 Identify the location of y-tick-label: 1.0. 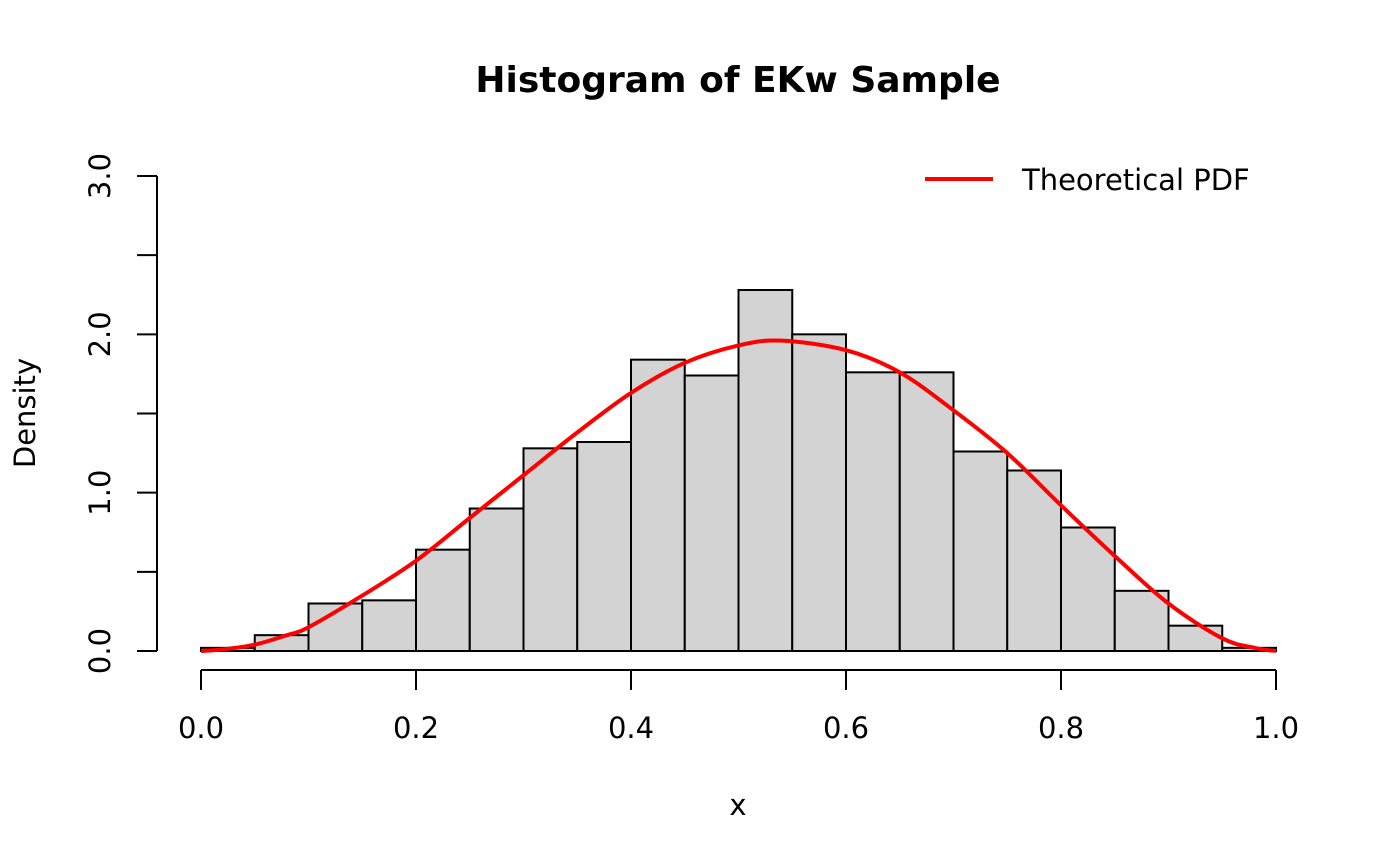
(100, 493).